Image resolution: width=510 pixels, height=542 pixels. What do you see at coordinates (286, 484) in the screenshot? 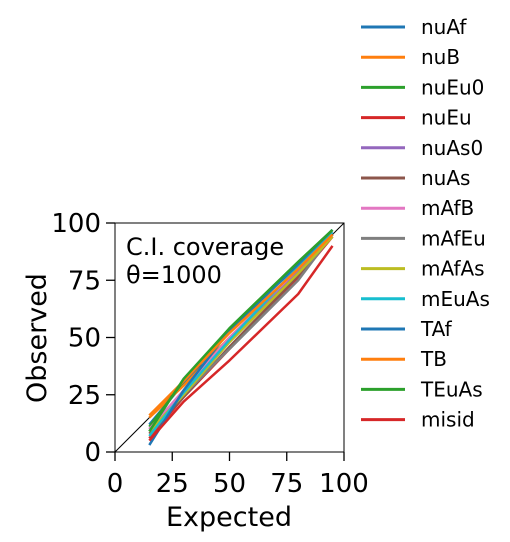
I see `x-tick-label: 75` at bounding box center [286, 484].